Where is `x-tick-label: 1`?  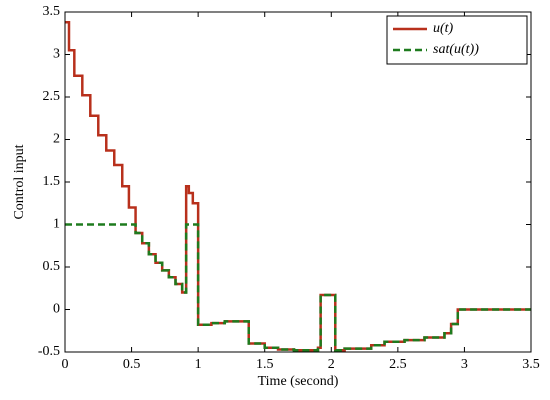 x-tick-label: 1 is located at coordinates (198, 364).